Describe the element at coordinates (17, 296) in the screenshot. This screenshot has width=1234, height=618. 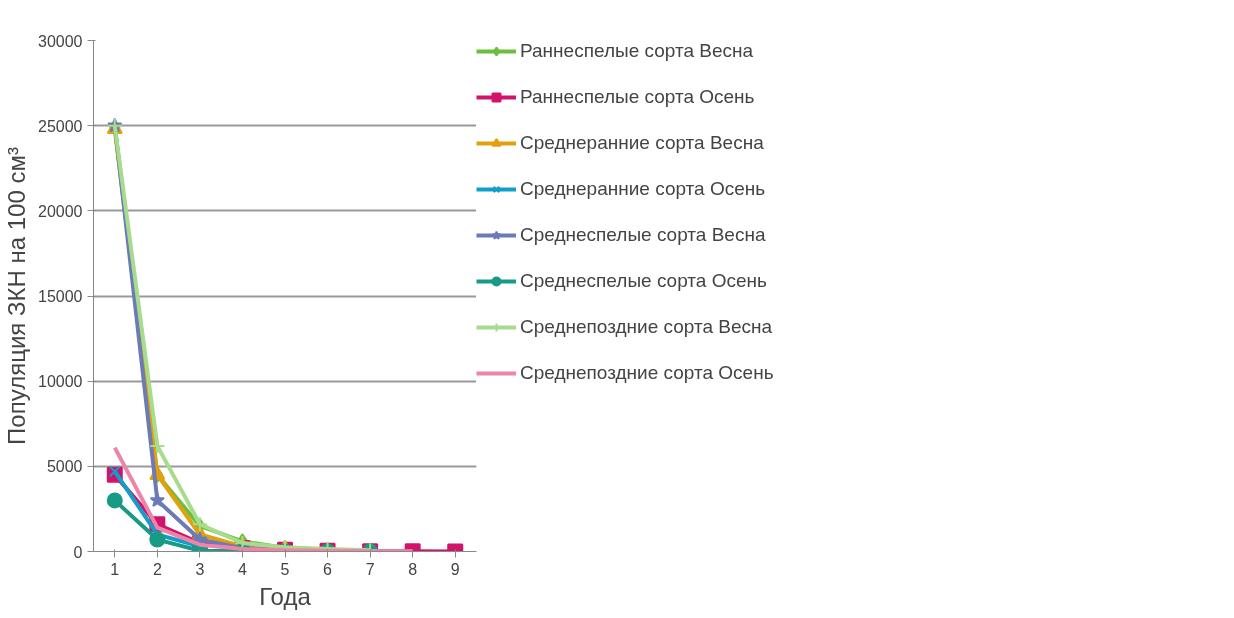
I see `y-axis-title: Популяция ЗКН на 100 см³` at that location.